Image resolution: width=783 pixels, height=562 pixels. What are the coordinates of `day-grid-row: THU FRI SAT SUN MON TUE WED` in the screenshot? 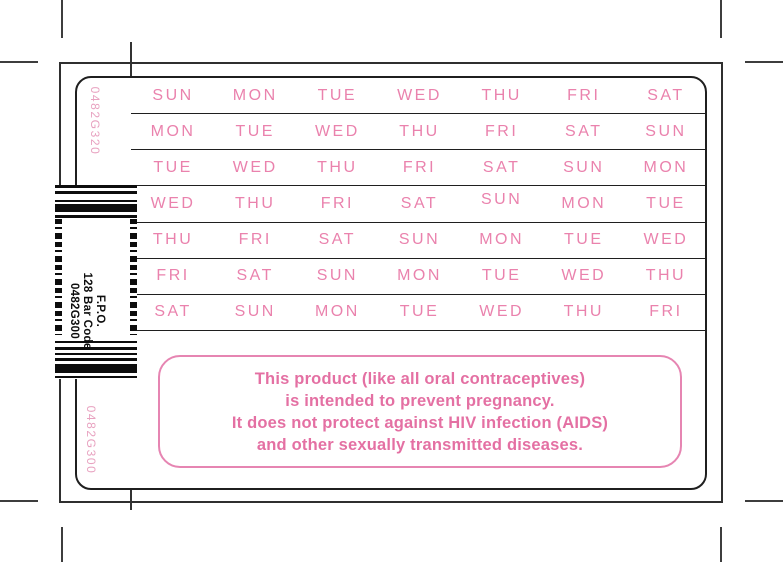 It's located at (418, 241).